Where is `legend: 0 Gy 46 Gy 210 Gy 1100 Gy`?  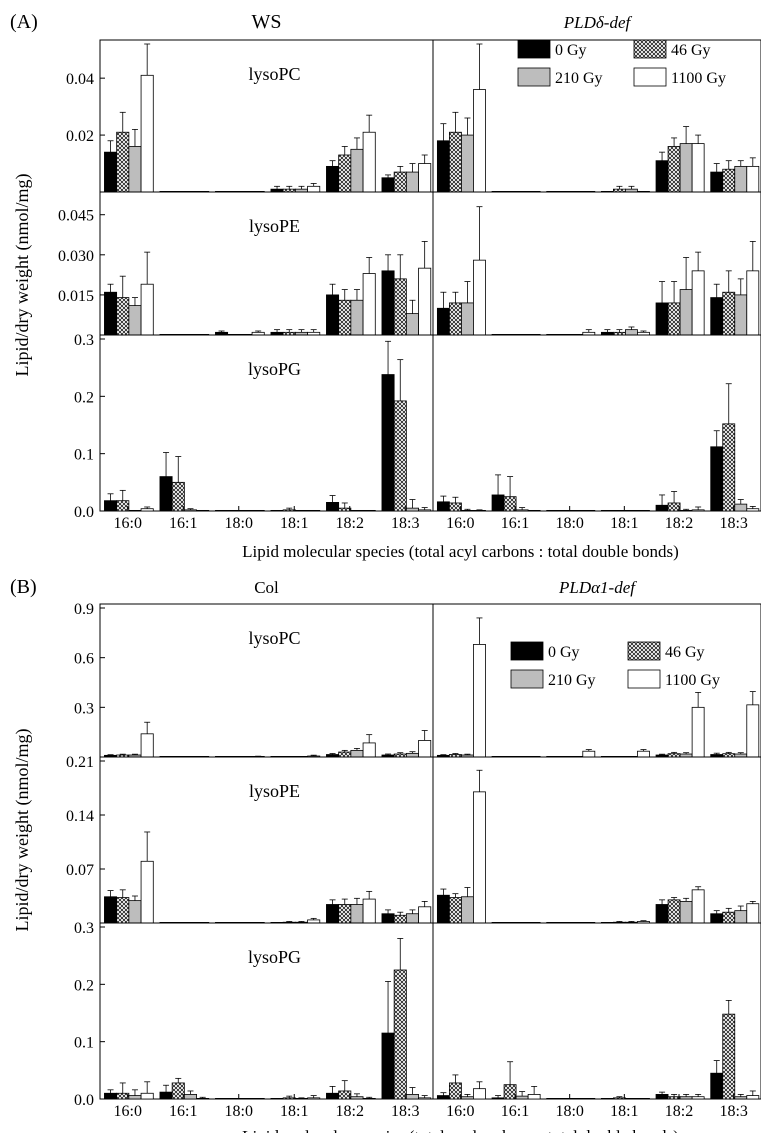 legend: 0 Gy 46 Gy 210 Gy 1100 Gy is located at coordinates (621, 63).